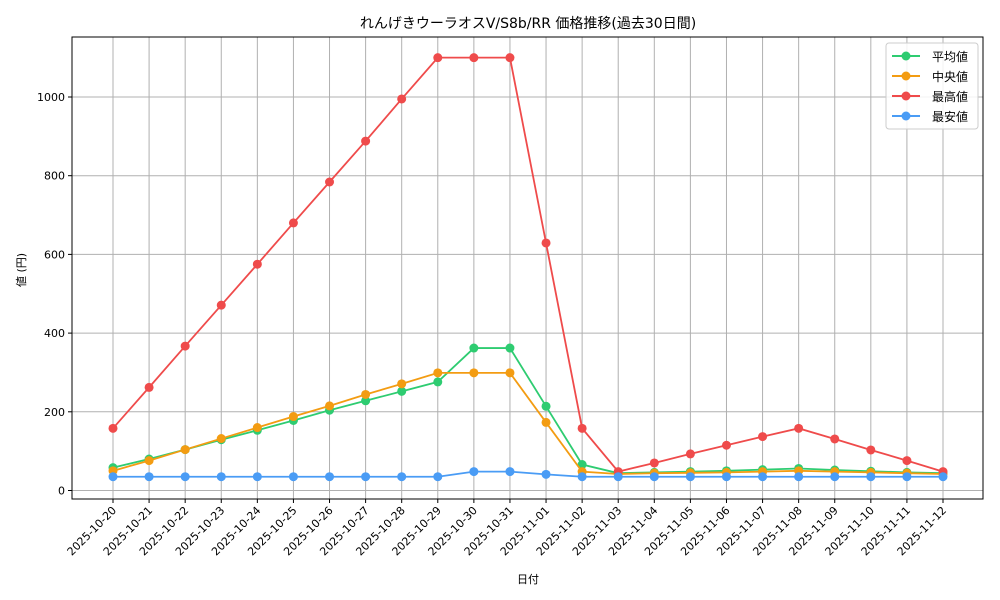  I want to click on chart-title: れんげきウーラオスV/S8b/RR 価格推移(過去30日間), so click(528, 24).